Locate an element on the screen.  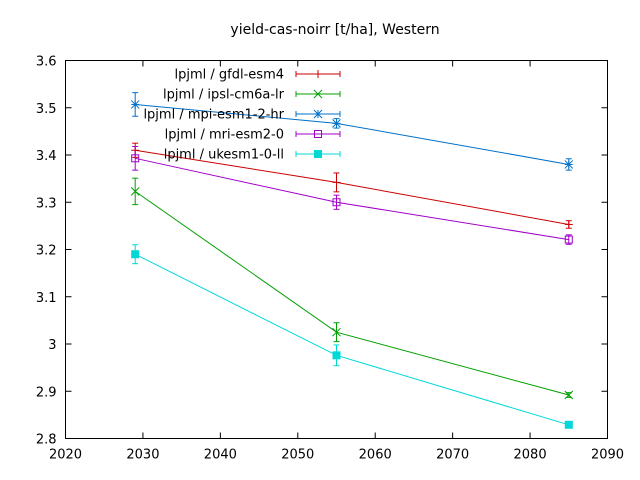
y-tick-label: 3.6 is located at coordinates (46, 62).